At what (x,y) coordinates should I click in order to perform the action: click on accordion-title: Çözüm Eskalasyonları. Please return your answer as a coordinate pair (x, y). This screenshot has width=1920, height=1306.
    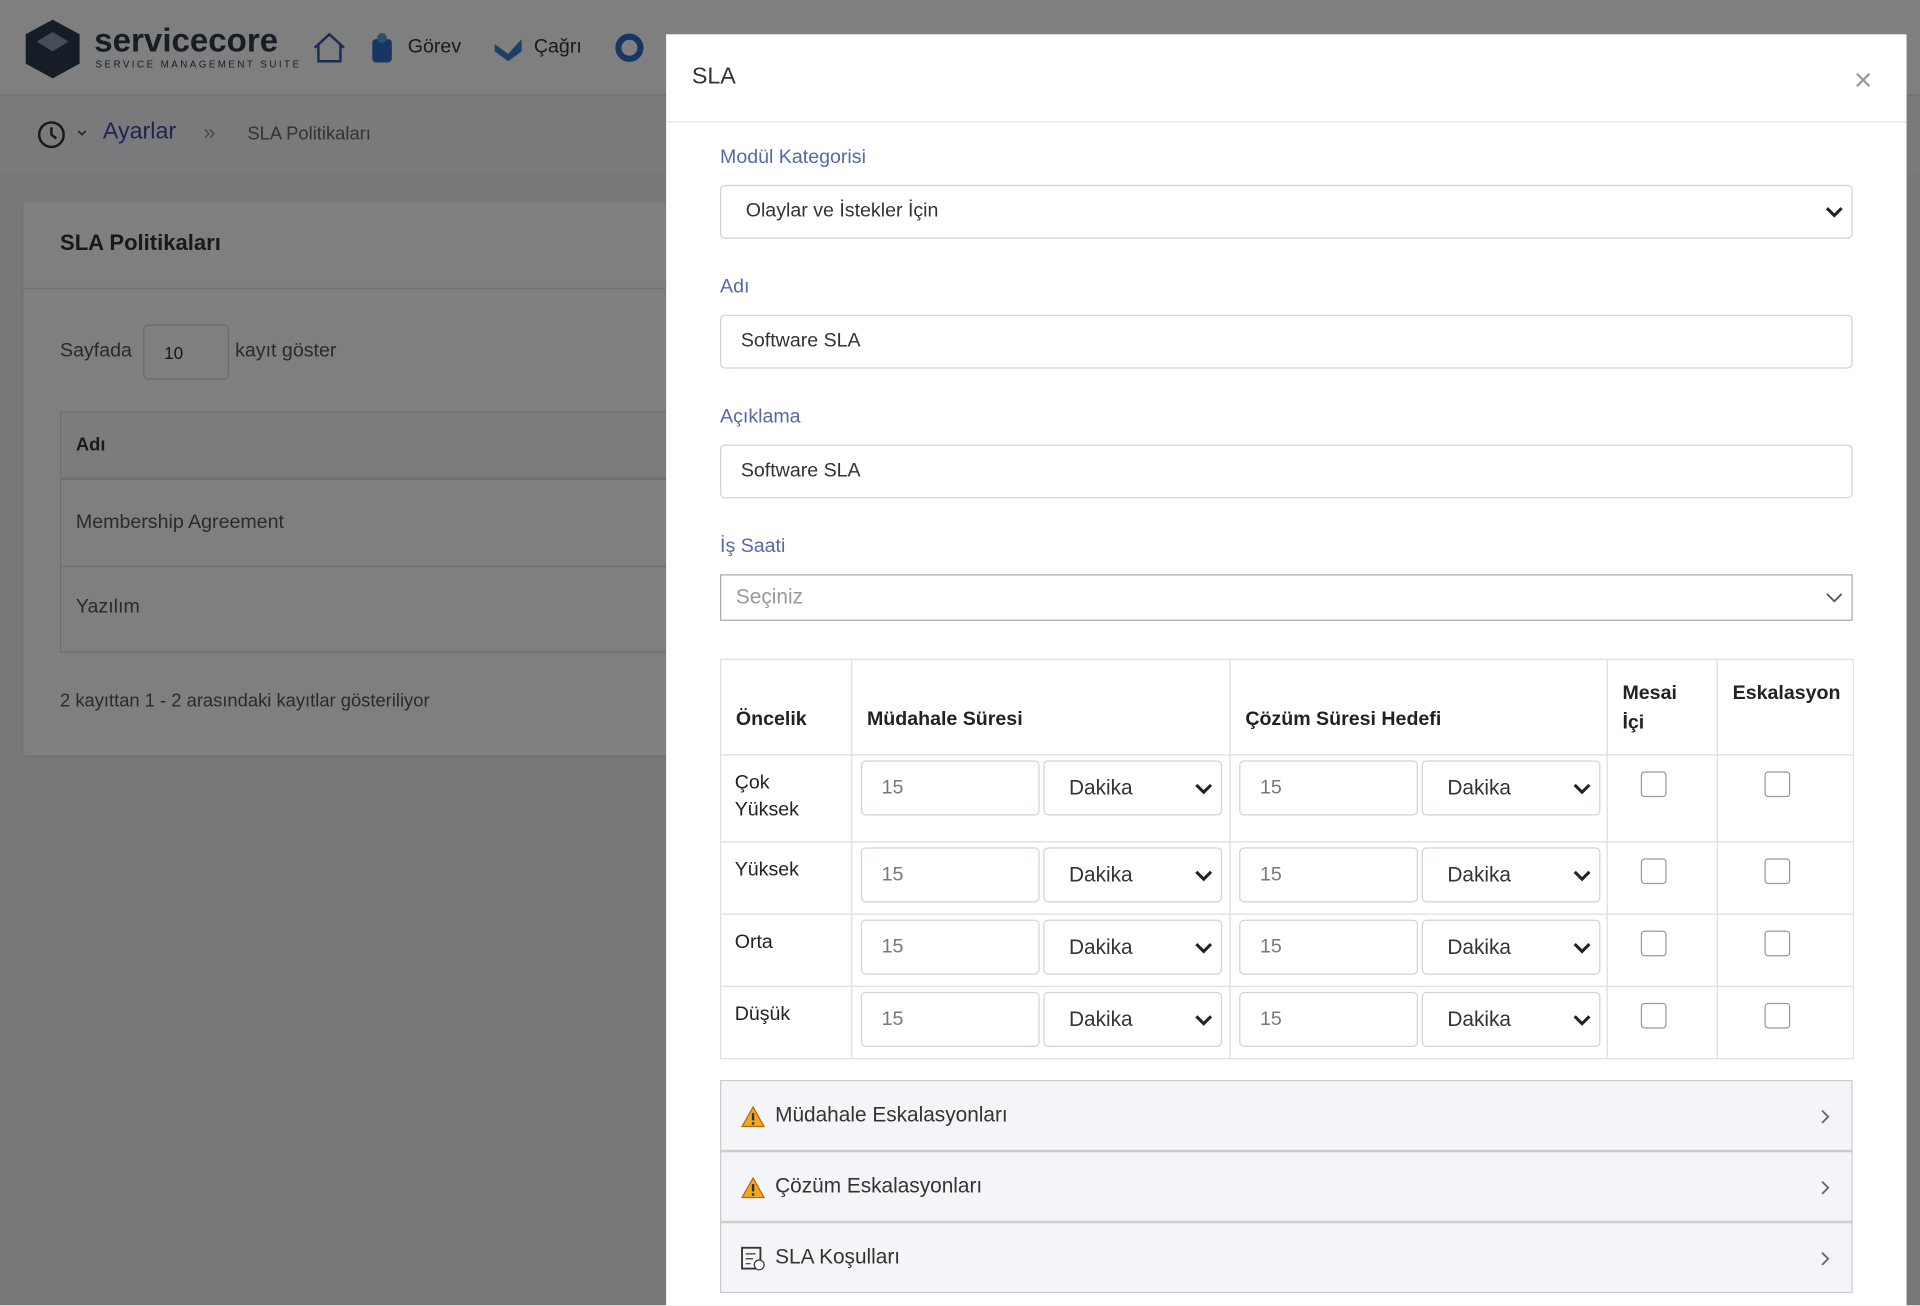
    Looking at the image, I should click on (879, 1186).